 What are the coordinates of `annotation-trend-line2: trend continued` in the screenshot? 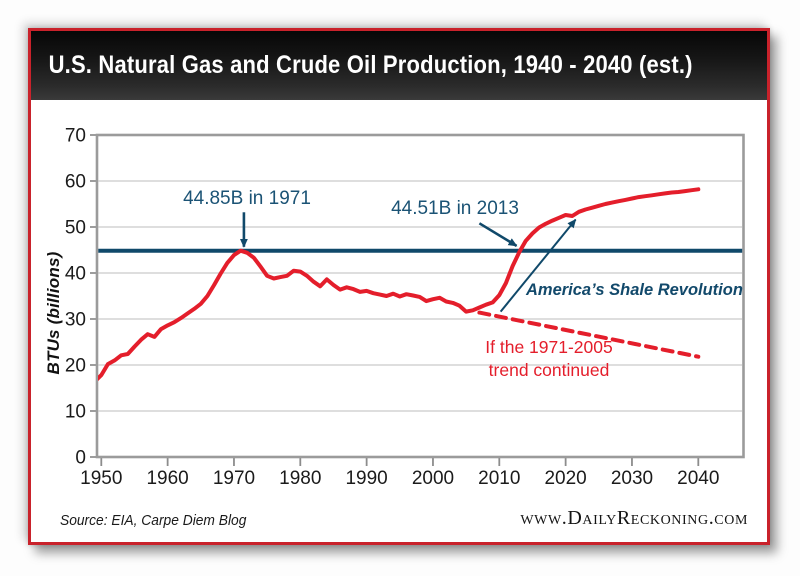 It's located at (549, 369).